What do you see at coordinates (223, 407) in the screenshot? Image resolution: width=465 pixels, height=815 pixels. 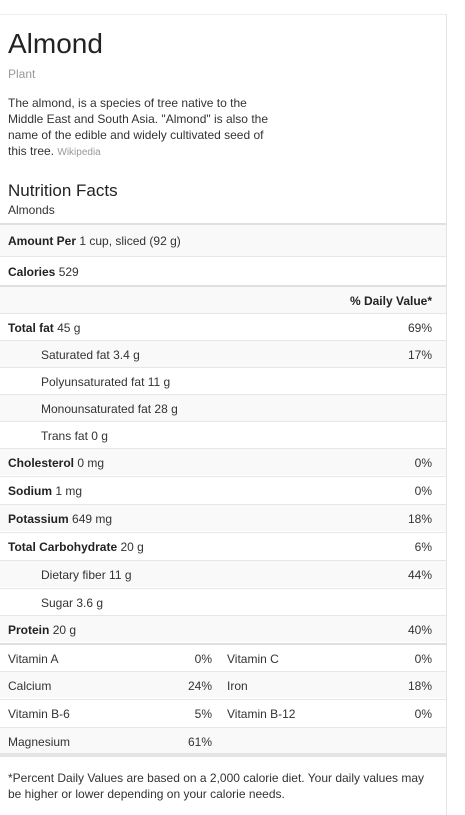 I see `nutrient-row: Monounsaturated fat 28 g` at bounding box center [223, 407].